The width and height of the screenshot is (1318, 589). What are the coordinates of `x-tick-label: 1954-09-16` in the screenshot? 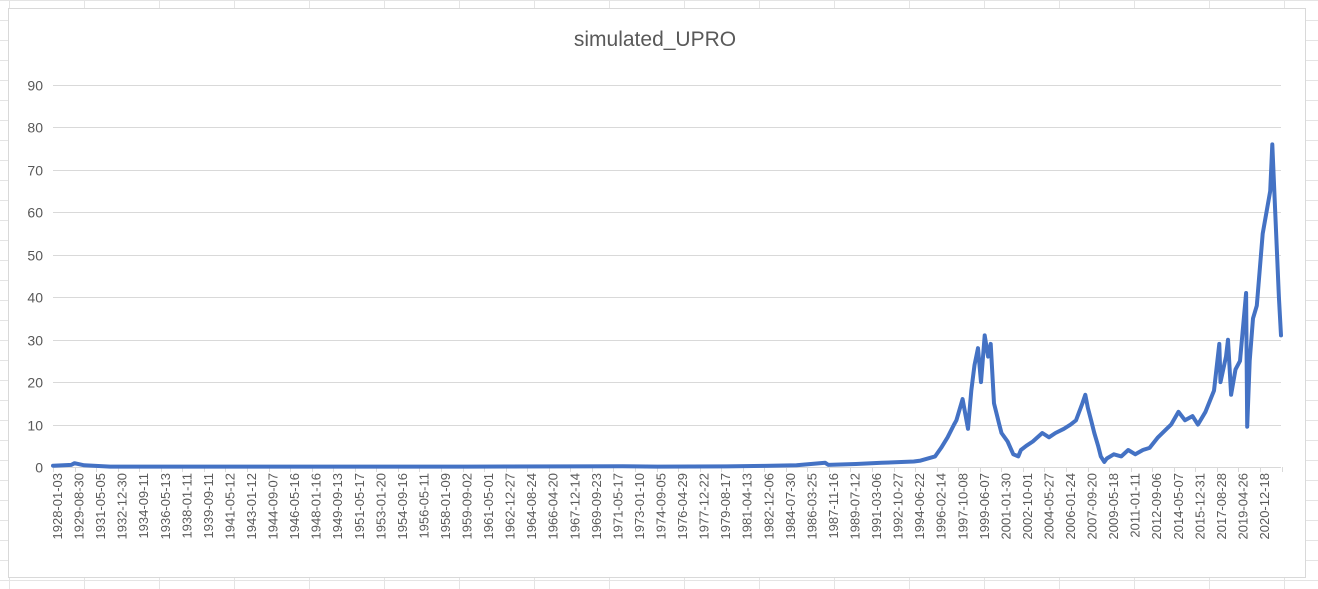 It's located at (402, 506).